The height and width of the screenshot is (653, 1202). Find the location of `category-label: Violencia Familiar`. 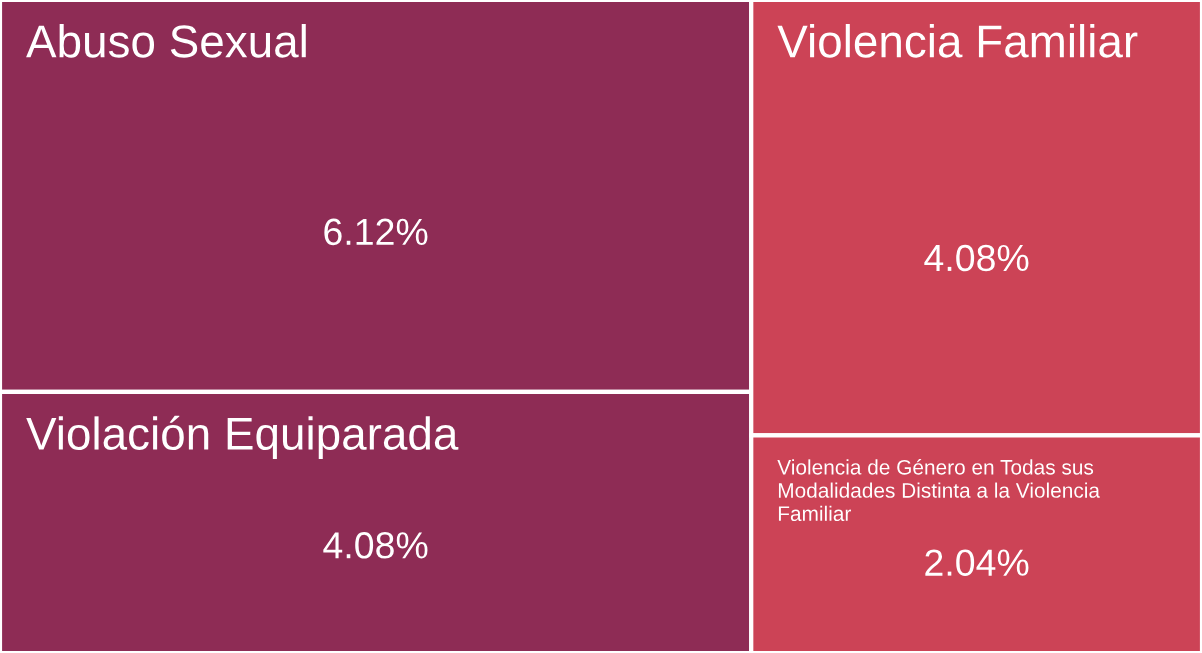

category-label: Violencia Familiar is located at coordinates (957, 41).